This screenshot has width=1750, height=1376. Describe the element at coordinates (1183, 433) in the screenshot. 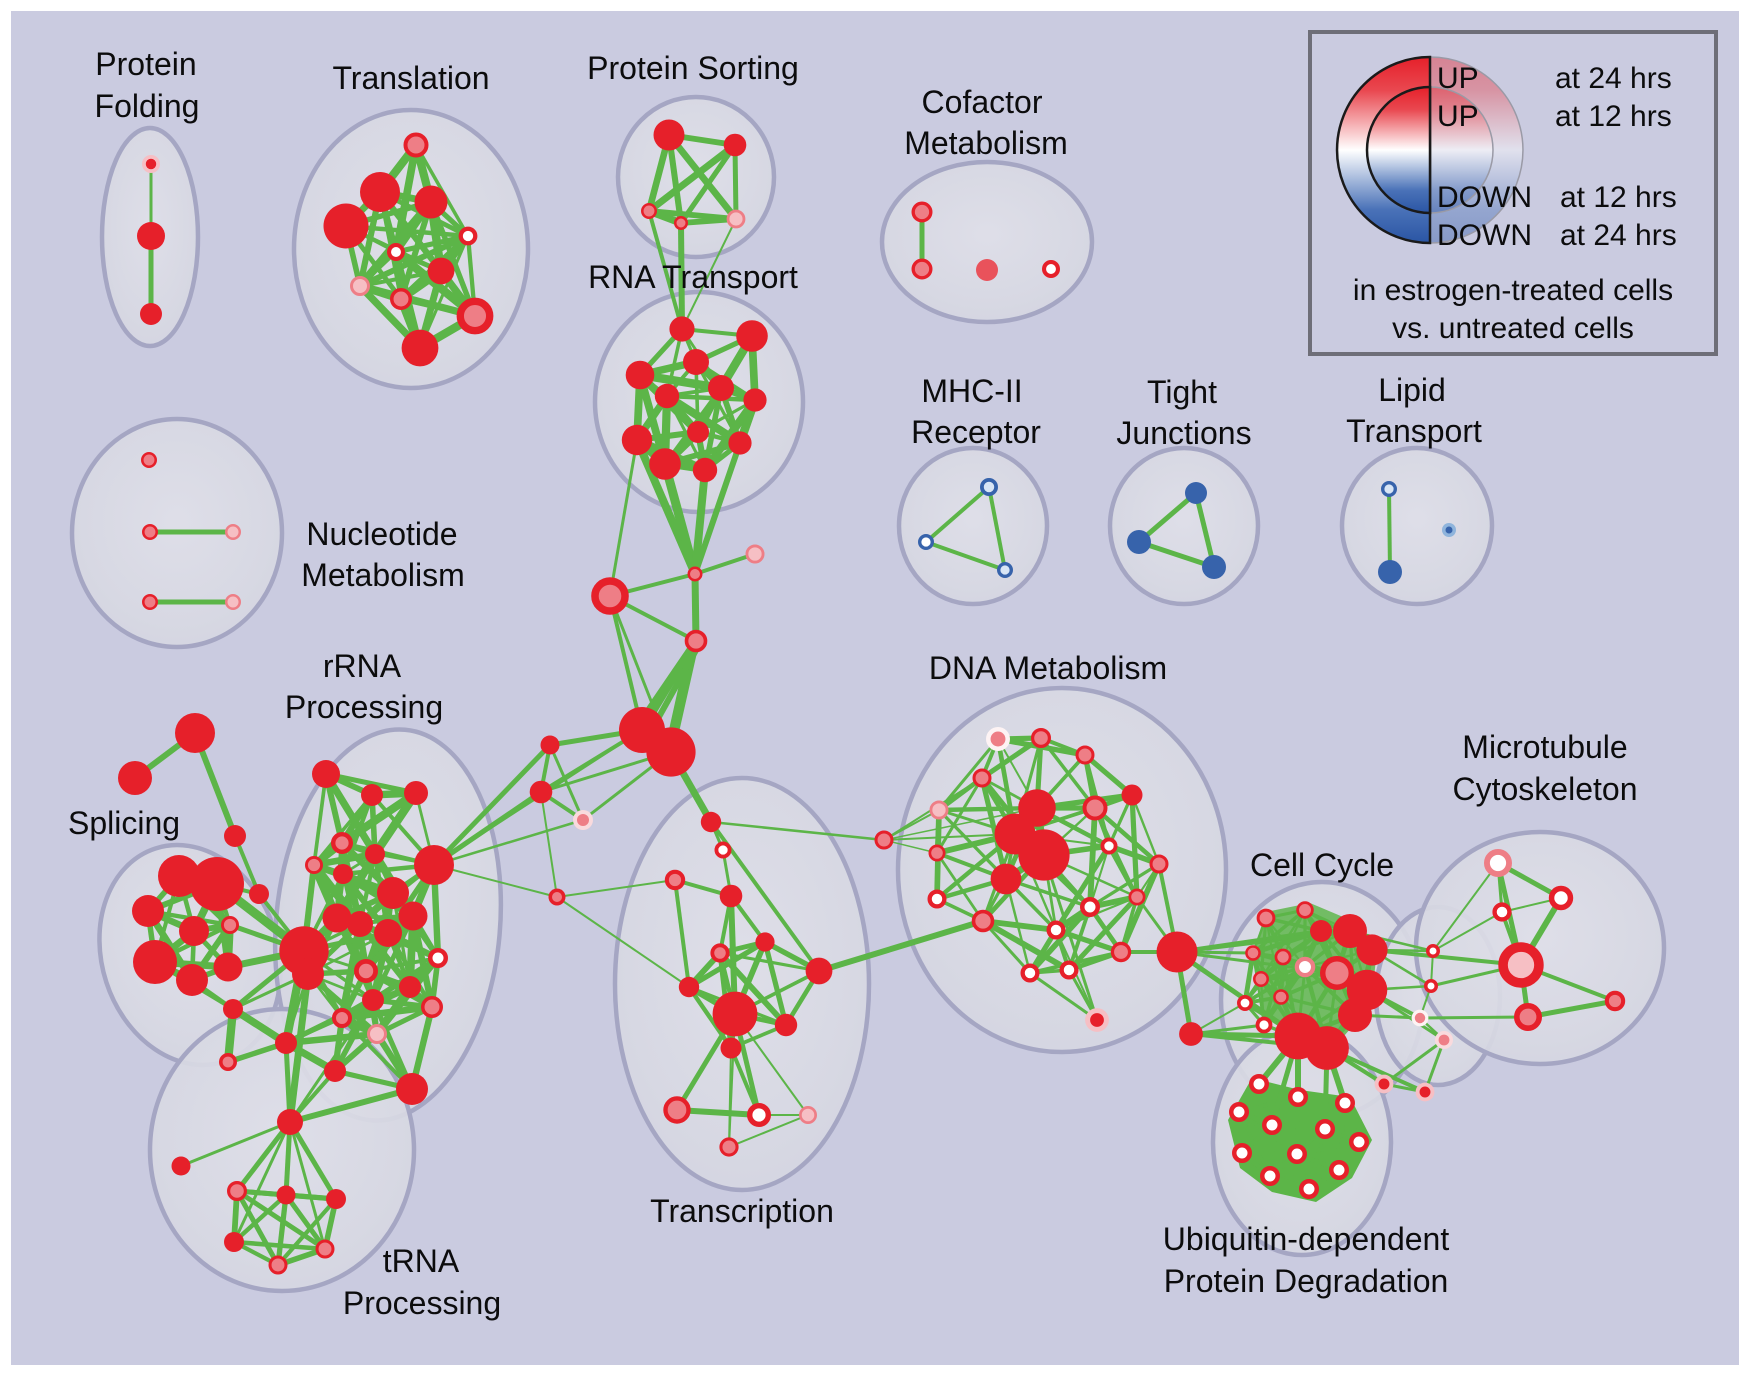

I see `svg-text: Junctions` at that location.